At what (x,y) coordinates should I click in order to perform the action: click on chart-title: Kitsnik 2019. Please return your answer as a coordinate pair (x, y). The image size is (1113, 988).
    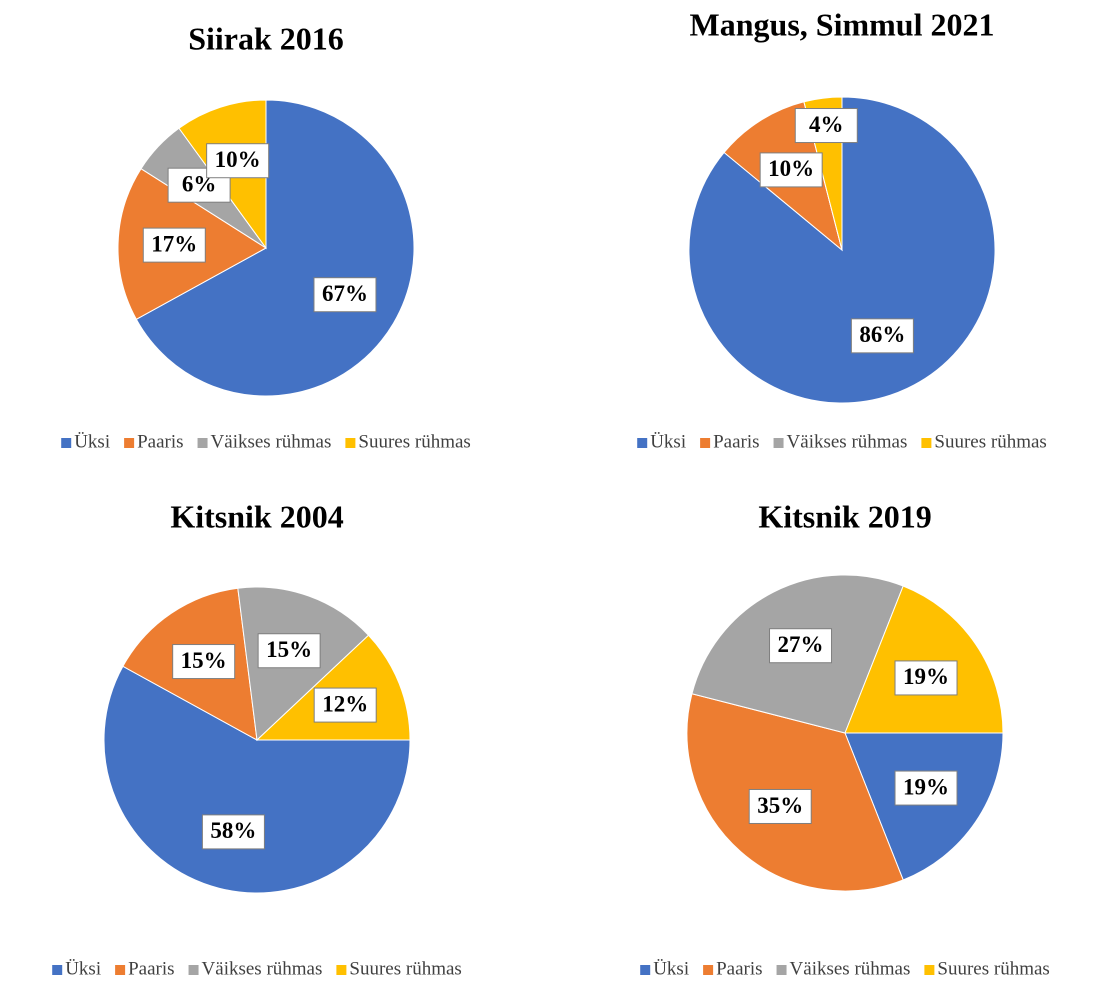
    Looking at the image, I should click on (844, 516).